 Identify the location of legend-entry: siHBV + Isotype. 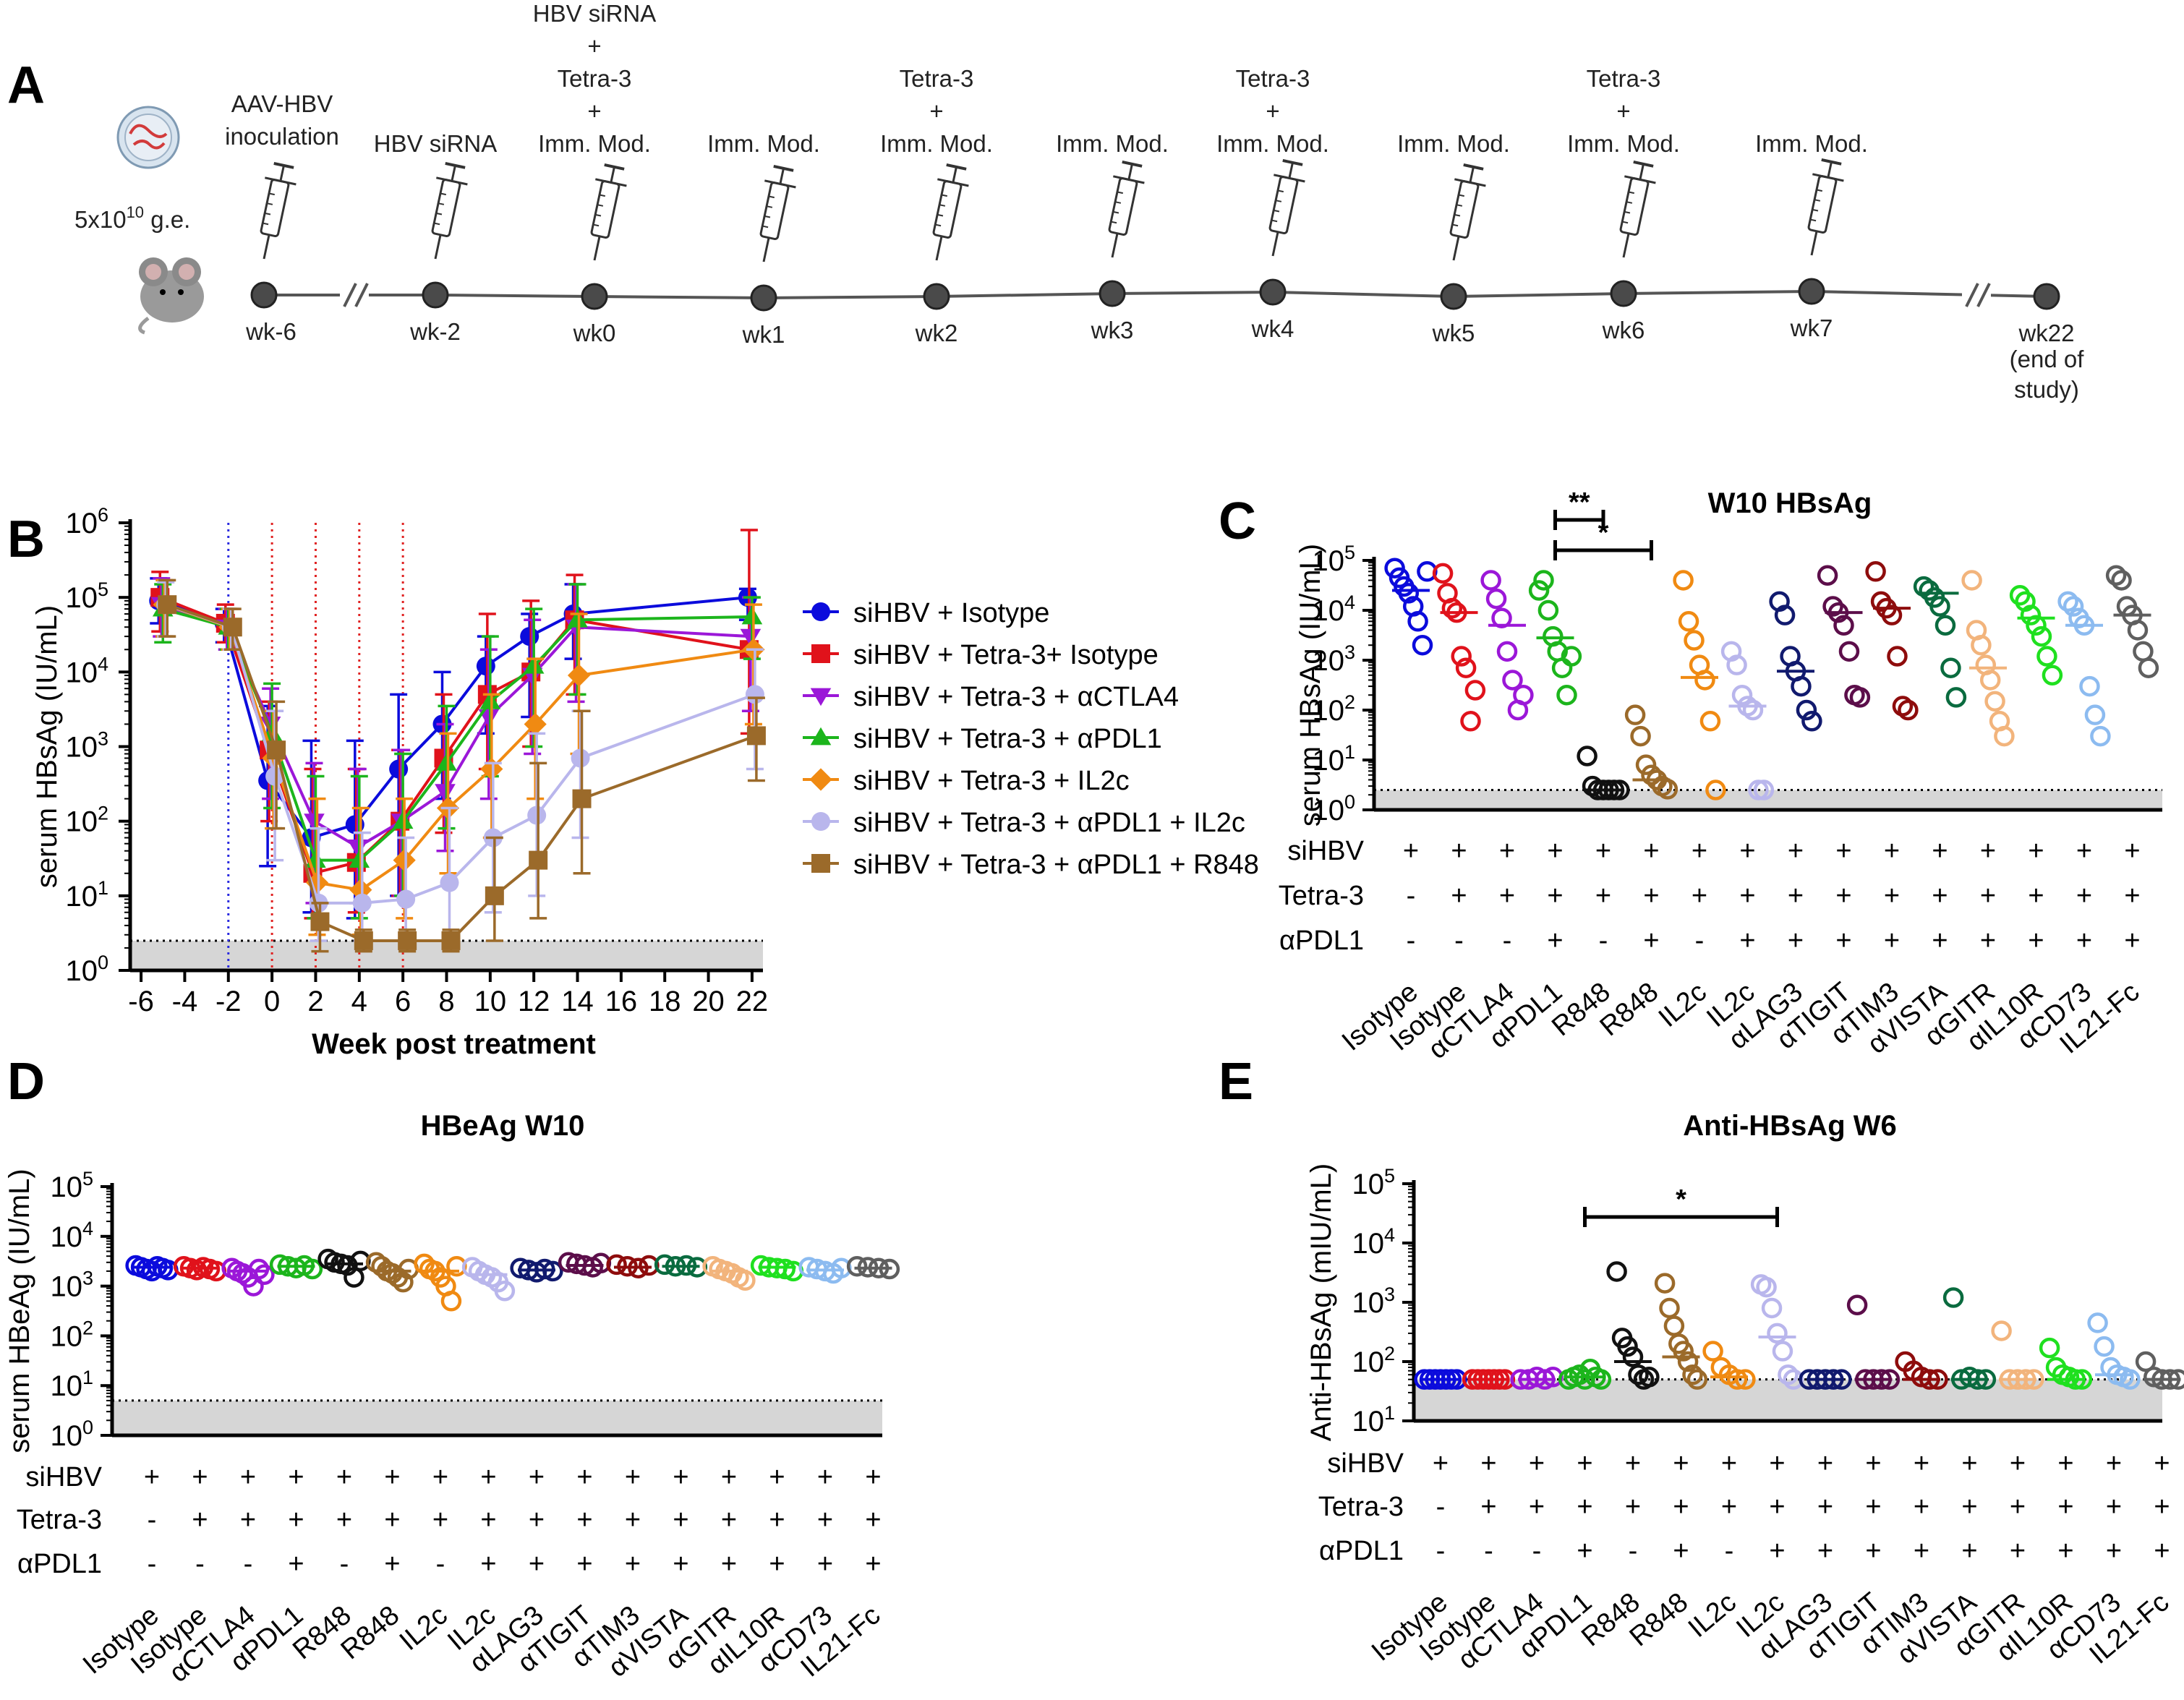
(951, 613).